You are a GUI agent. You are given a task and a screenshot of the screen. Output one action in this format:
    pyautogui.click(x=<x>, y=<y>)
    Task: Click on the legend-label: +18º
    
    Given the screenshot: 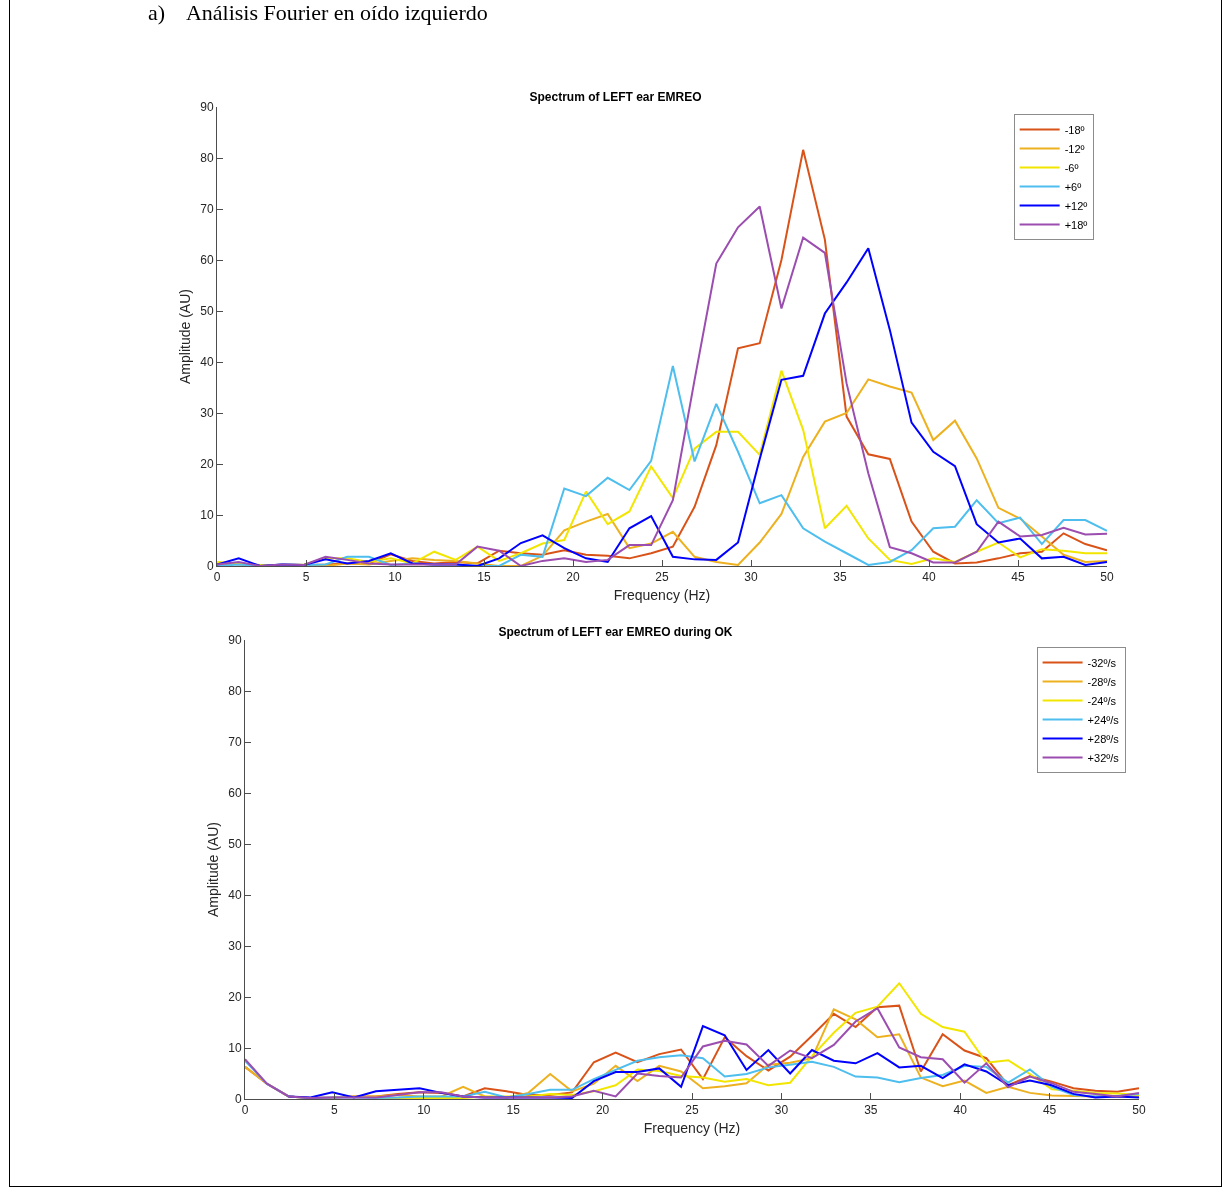 What is the action you would take?
    pyautogui.click(x=1076, y=224)
    